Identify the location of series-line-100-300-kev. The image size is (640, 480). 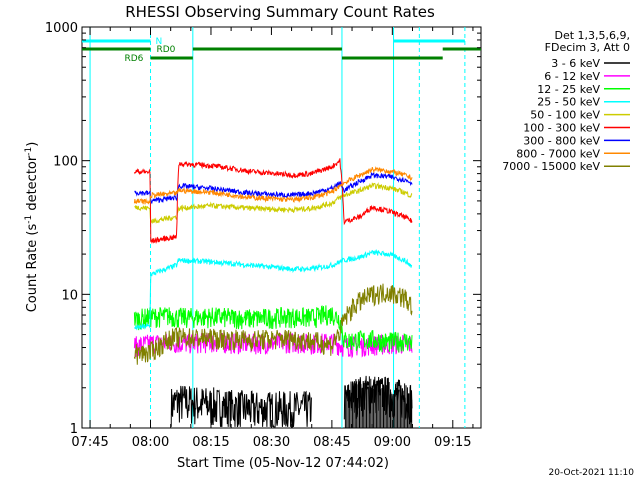
(273, 201).